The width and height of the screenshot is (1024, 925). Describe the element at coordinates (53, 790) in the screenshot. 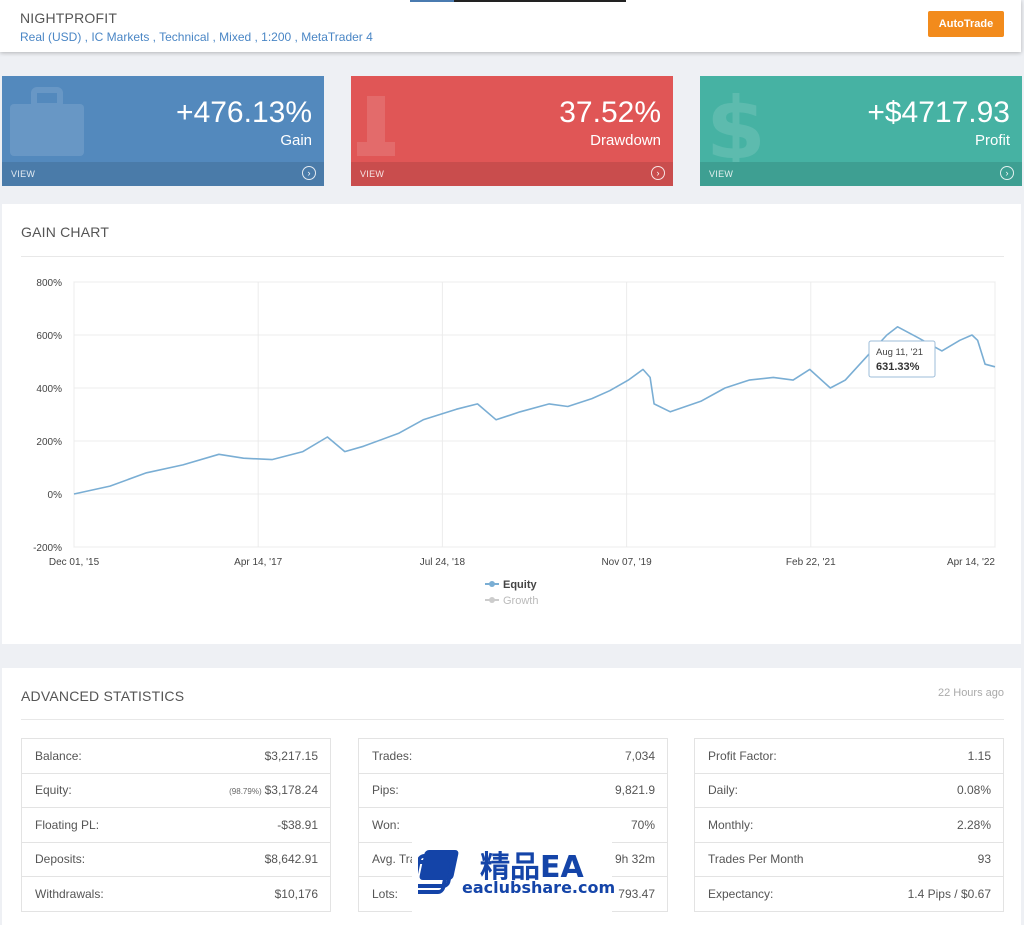

I see `stat-label: Equity:` at that location.